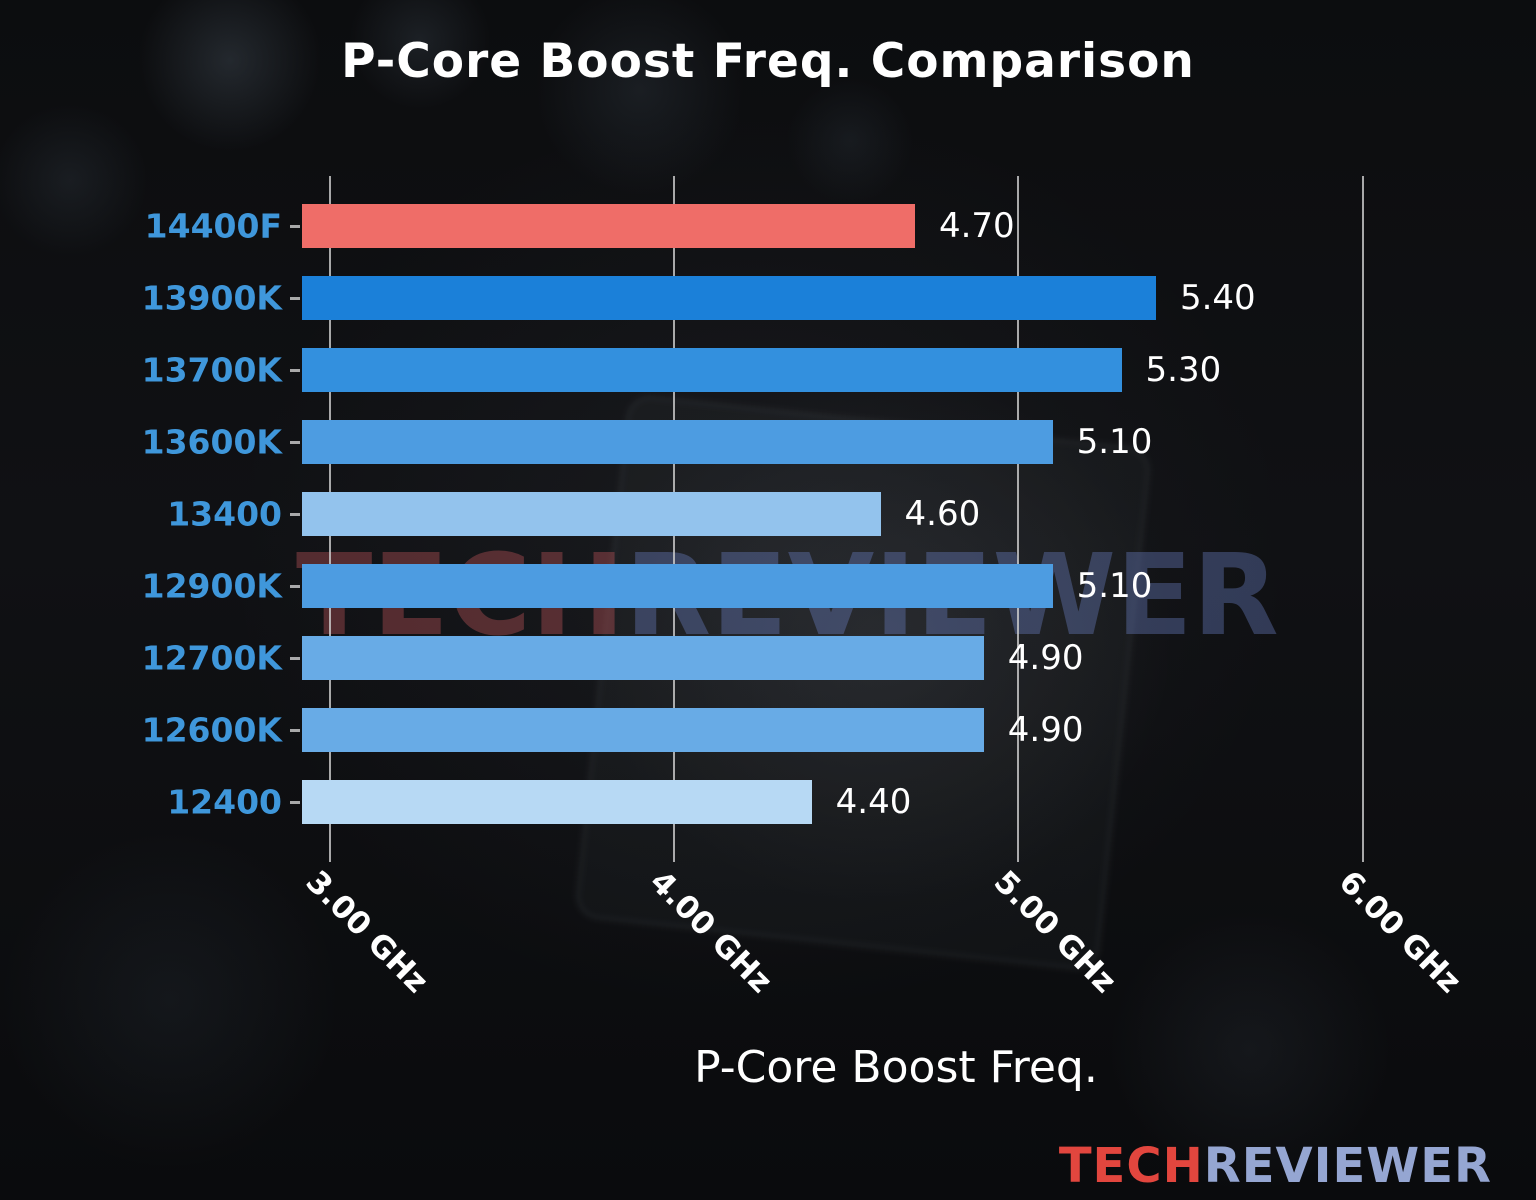 This screenshot has height=1200, width=1536. Describe the element at coordinates (896, 858) in the screenshot. I see `x-axis-ticks` at that location.